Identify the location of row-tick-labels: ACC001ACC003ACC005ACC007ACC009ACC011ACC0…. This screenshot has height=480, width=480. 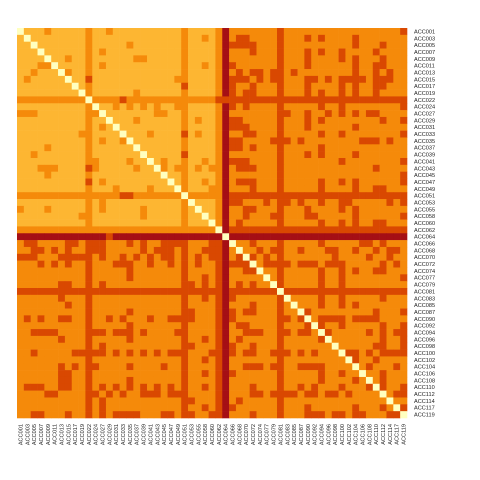
(424, 223).